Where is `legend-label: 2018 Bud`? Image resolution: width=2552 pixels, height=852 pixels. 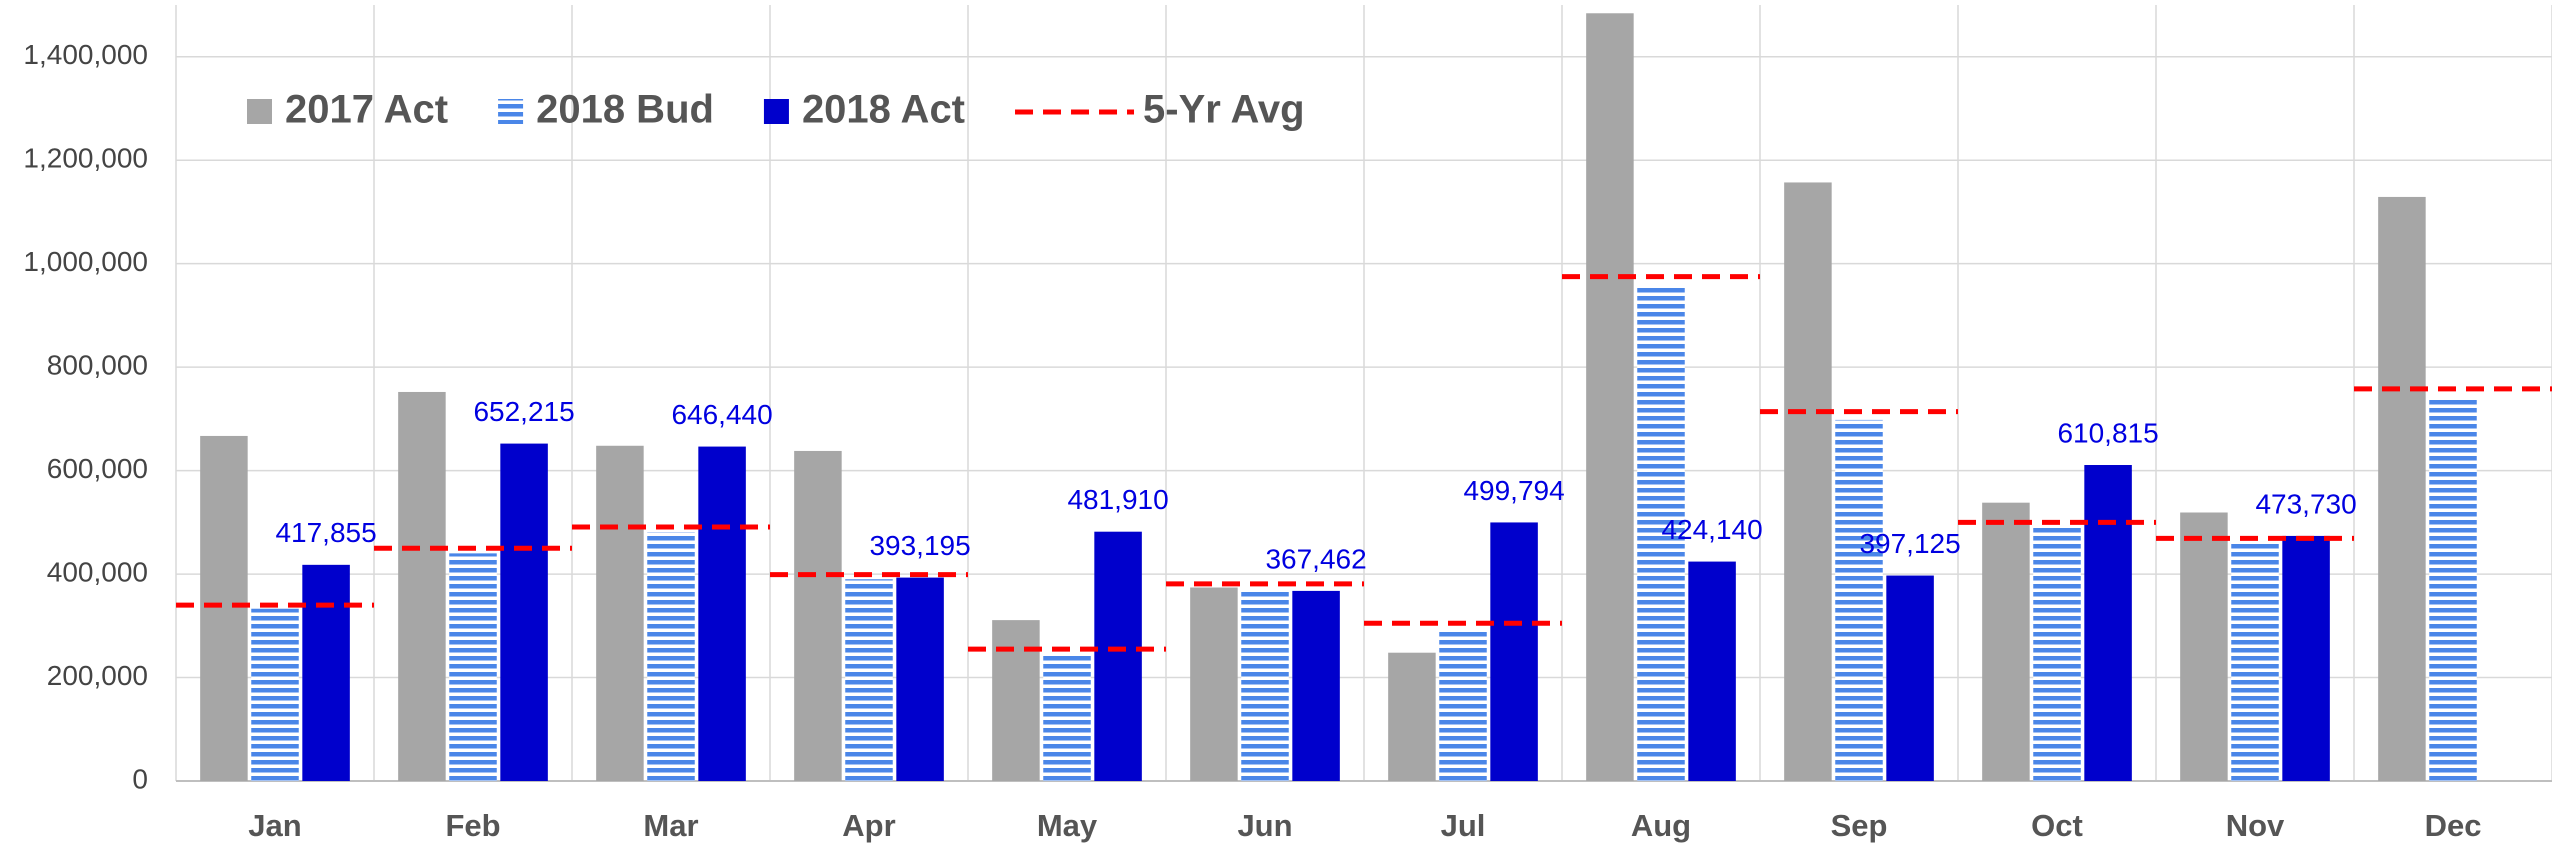
legend-label: 2018 Bud is located at coordinates (625, 110).